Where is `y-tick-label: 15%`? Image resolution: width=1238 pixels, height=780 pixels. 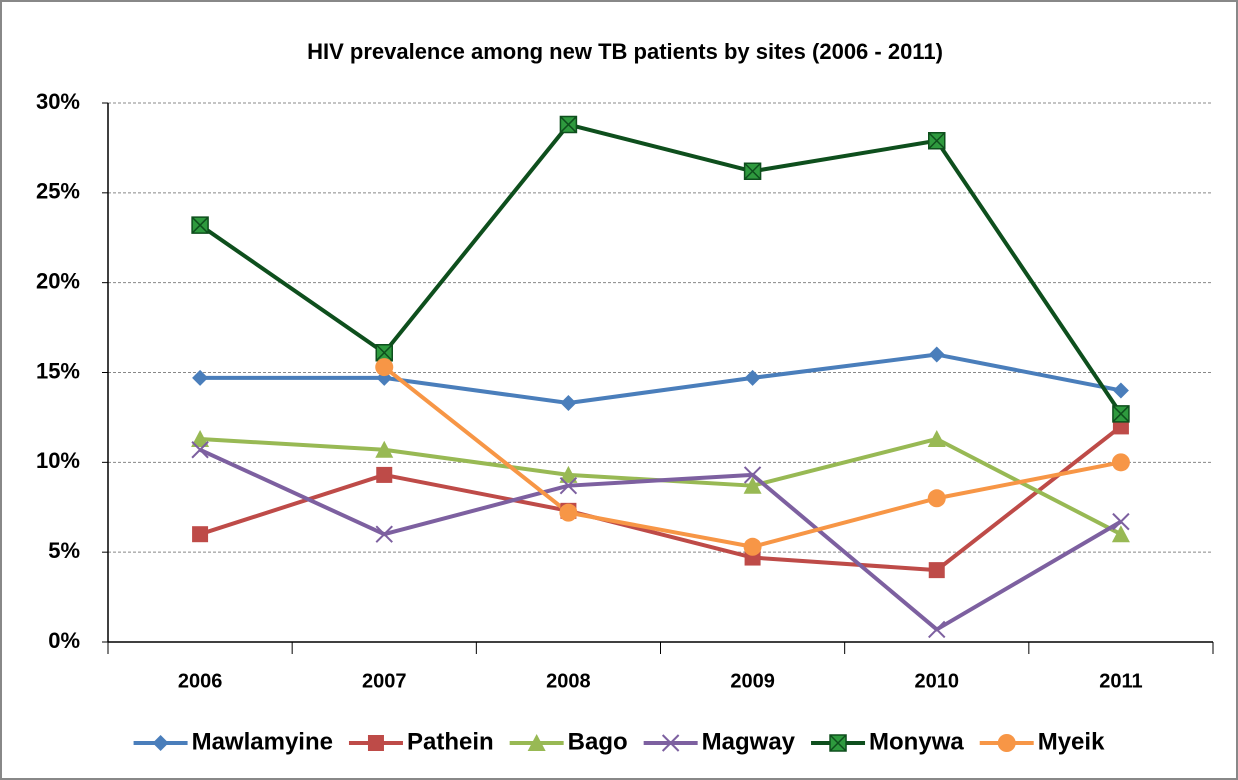 y-tick-label: 15% is located at coordinates (58, 370).